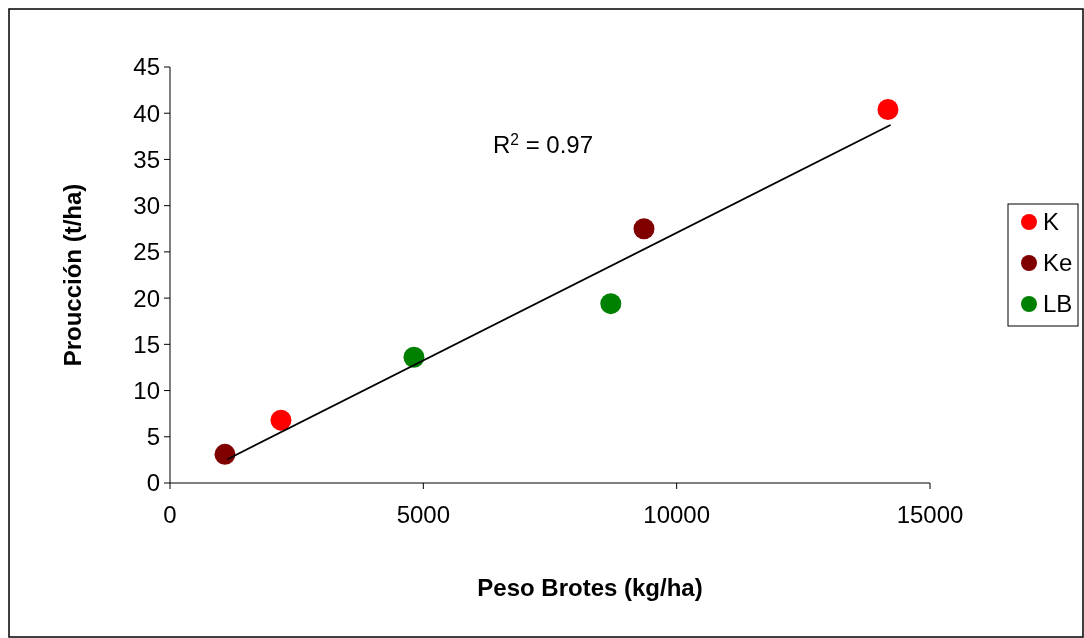  What do you see at coordinates (1051, 222) in the screenshot?
I see `legend-label: K` at bounding box center [1051, 222].